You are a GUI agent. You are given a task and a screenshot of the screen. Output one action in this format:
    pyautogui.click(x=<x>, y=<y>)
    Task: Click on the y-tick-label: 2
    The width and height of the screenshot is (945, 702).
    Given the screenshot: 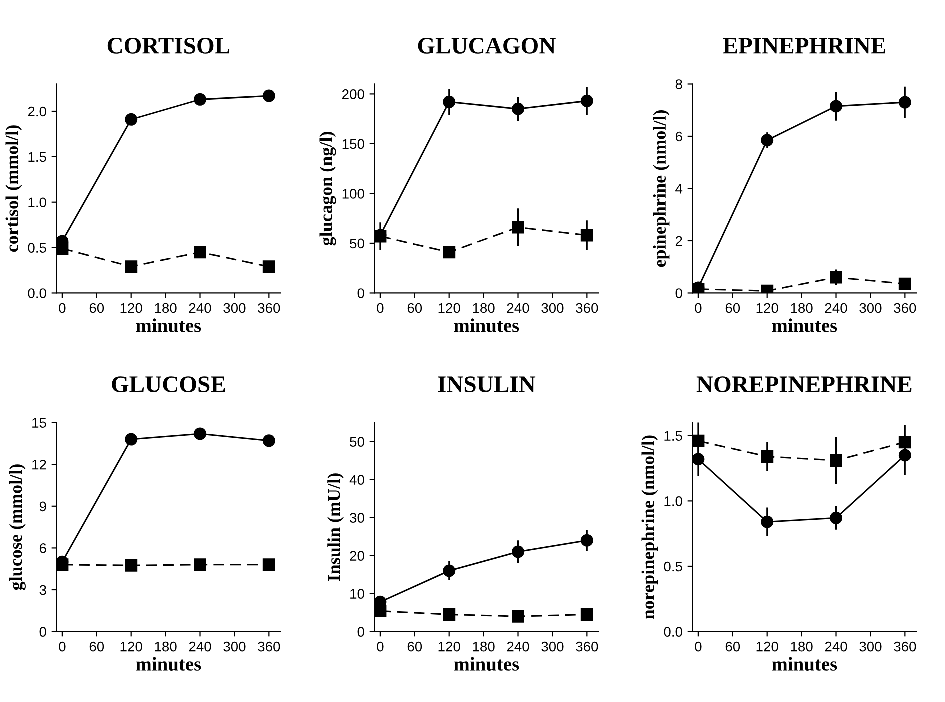 What is the action you would take?
    pyautogui.click(x=679, y=241)
    